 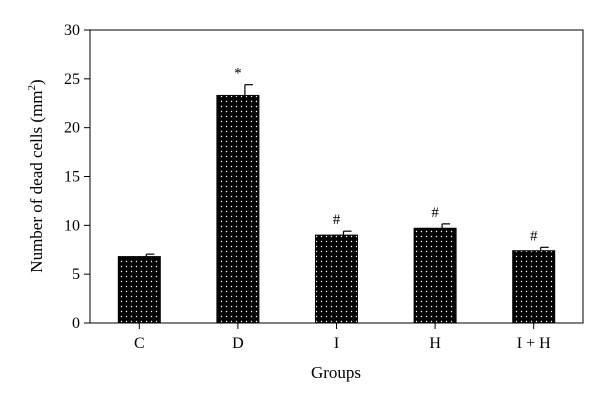 What do you see at coordinates (36, 82) in the screenshot?
I see `y-axis-label-close: )` at bounding box center [36, 82].